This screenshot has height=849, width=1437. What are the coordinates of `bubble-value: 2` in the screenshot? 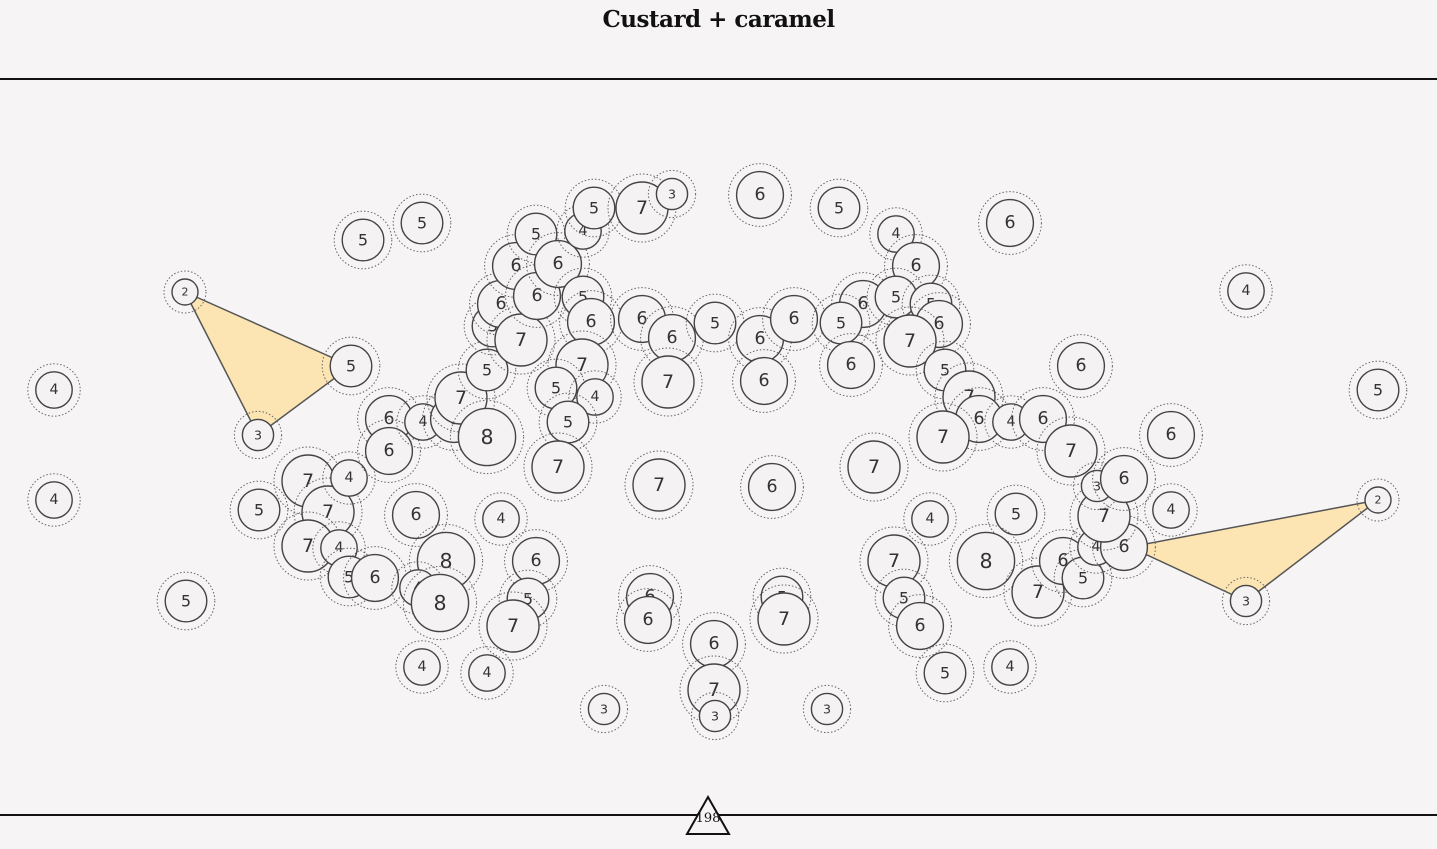 It's located at (1378, 500).